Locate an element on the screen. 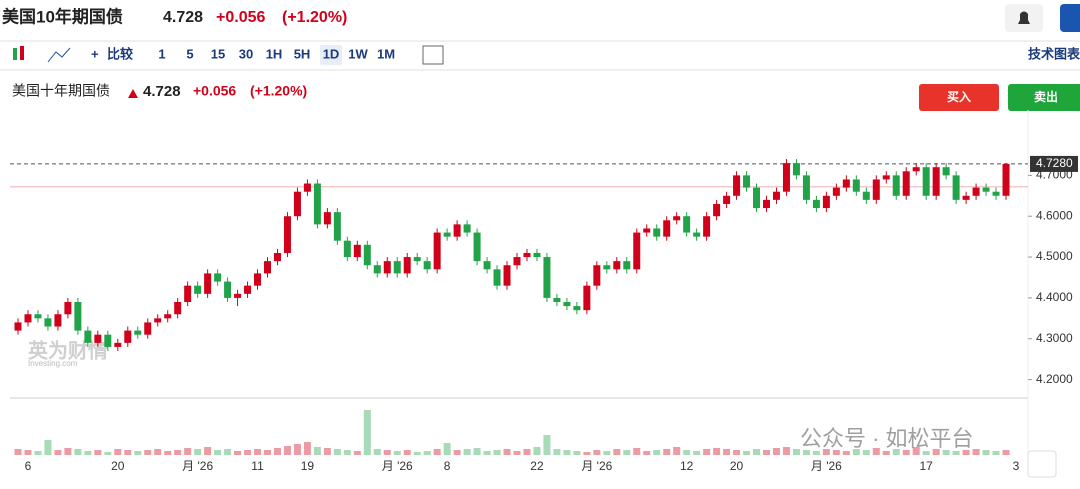  bell-icon is located at coordinates (1024, 17).